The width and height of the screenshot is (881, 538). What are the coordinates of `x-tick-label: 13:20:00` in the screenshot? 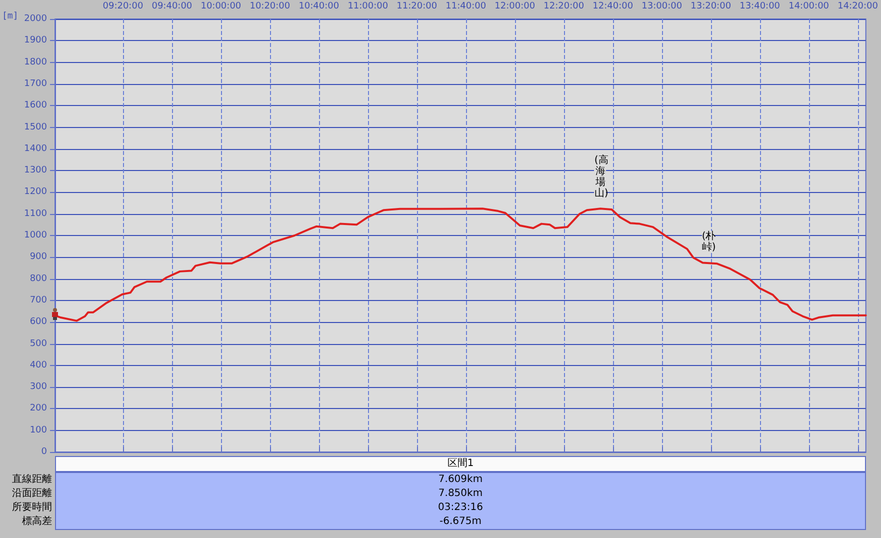 It's located at (711, 7).